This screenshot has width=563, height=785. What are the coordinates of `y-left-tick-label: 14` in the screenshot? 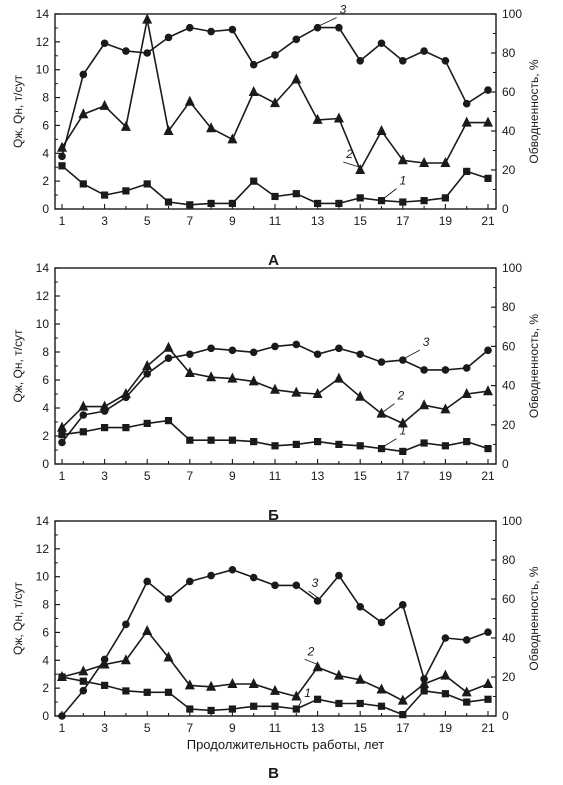 It's located at (43, 14).